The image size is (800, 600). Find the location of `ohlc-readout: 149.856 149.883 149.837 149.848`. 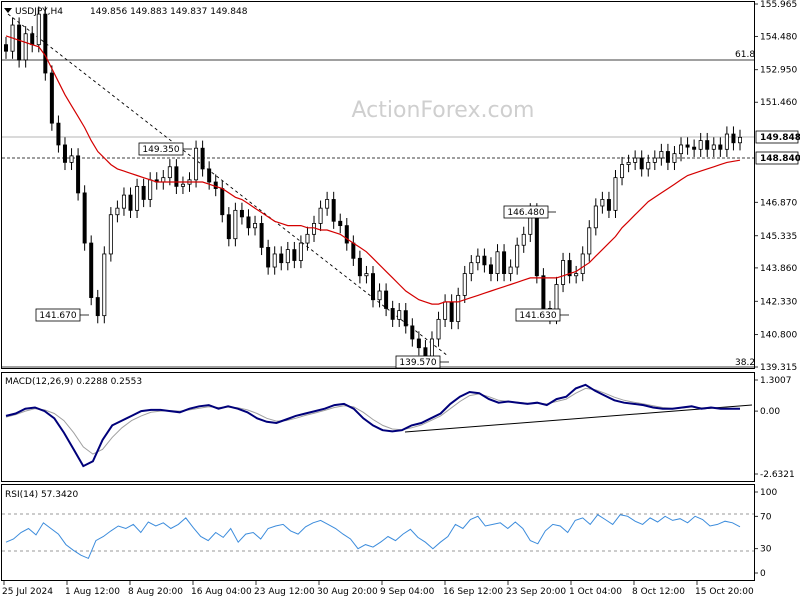

ohlc-readout: 149.856 149.883 149.837 149.848 is located at coordinates (169, 12).